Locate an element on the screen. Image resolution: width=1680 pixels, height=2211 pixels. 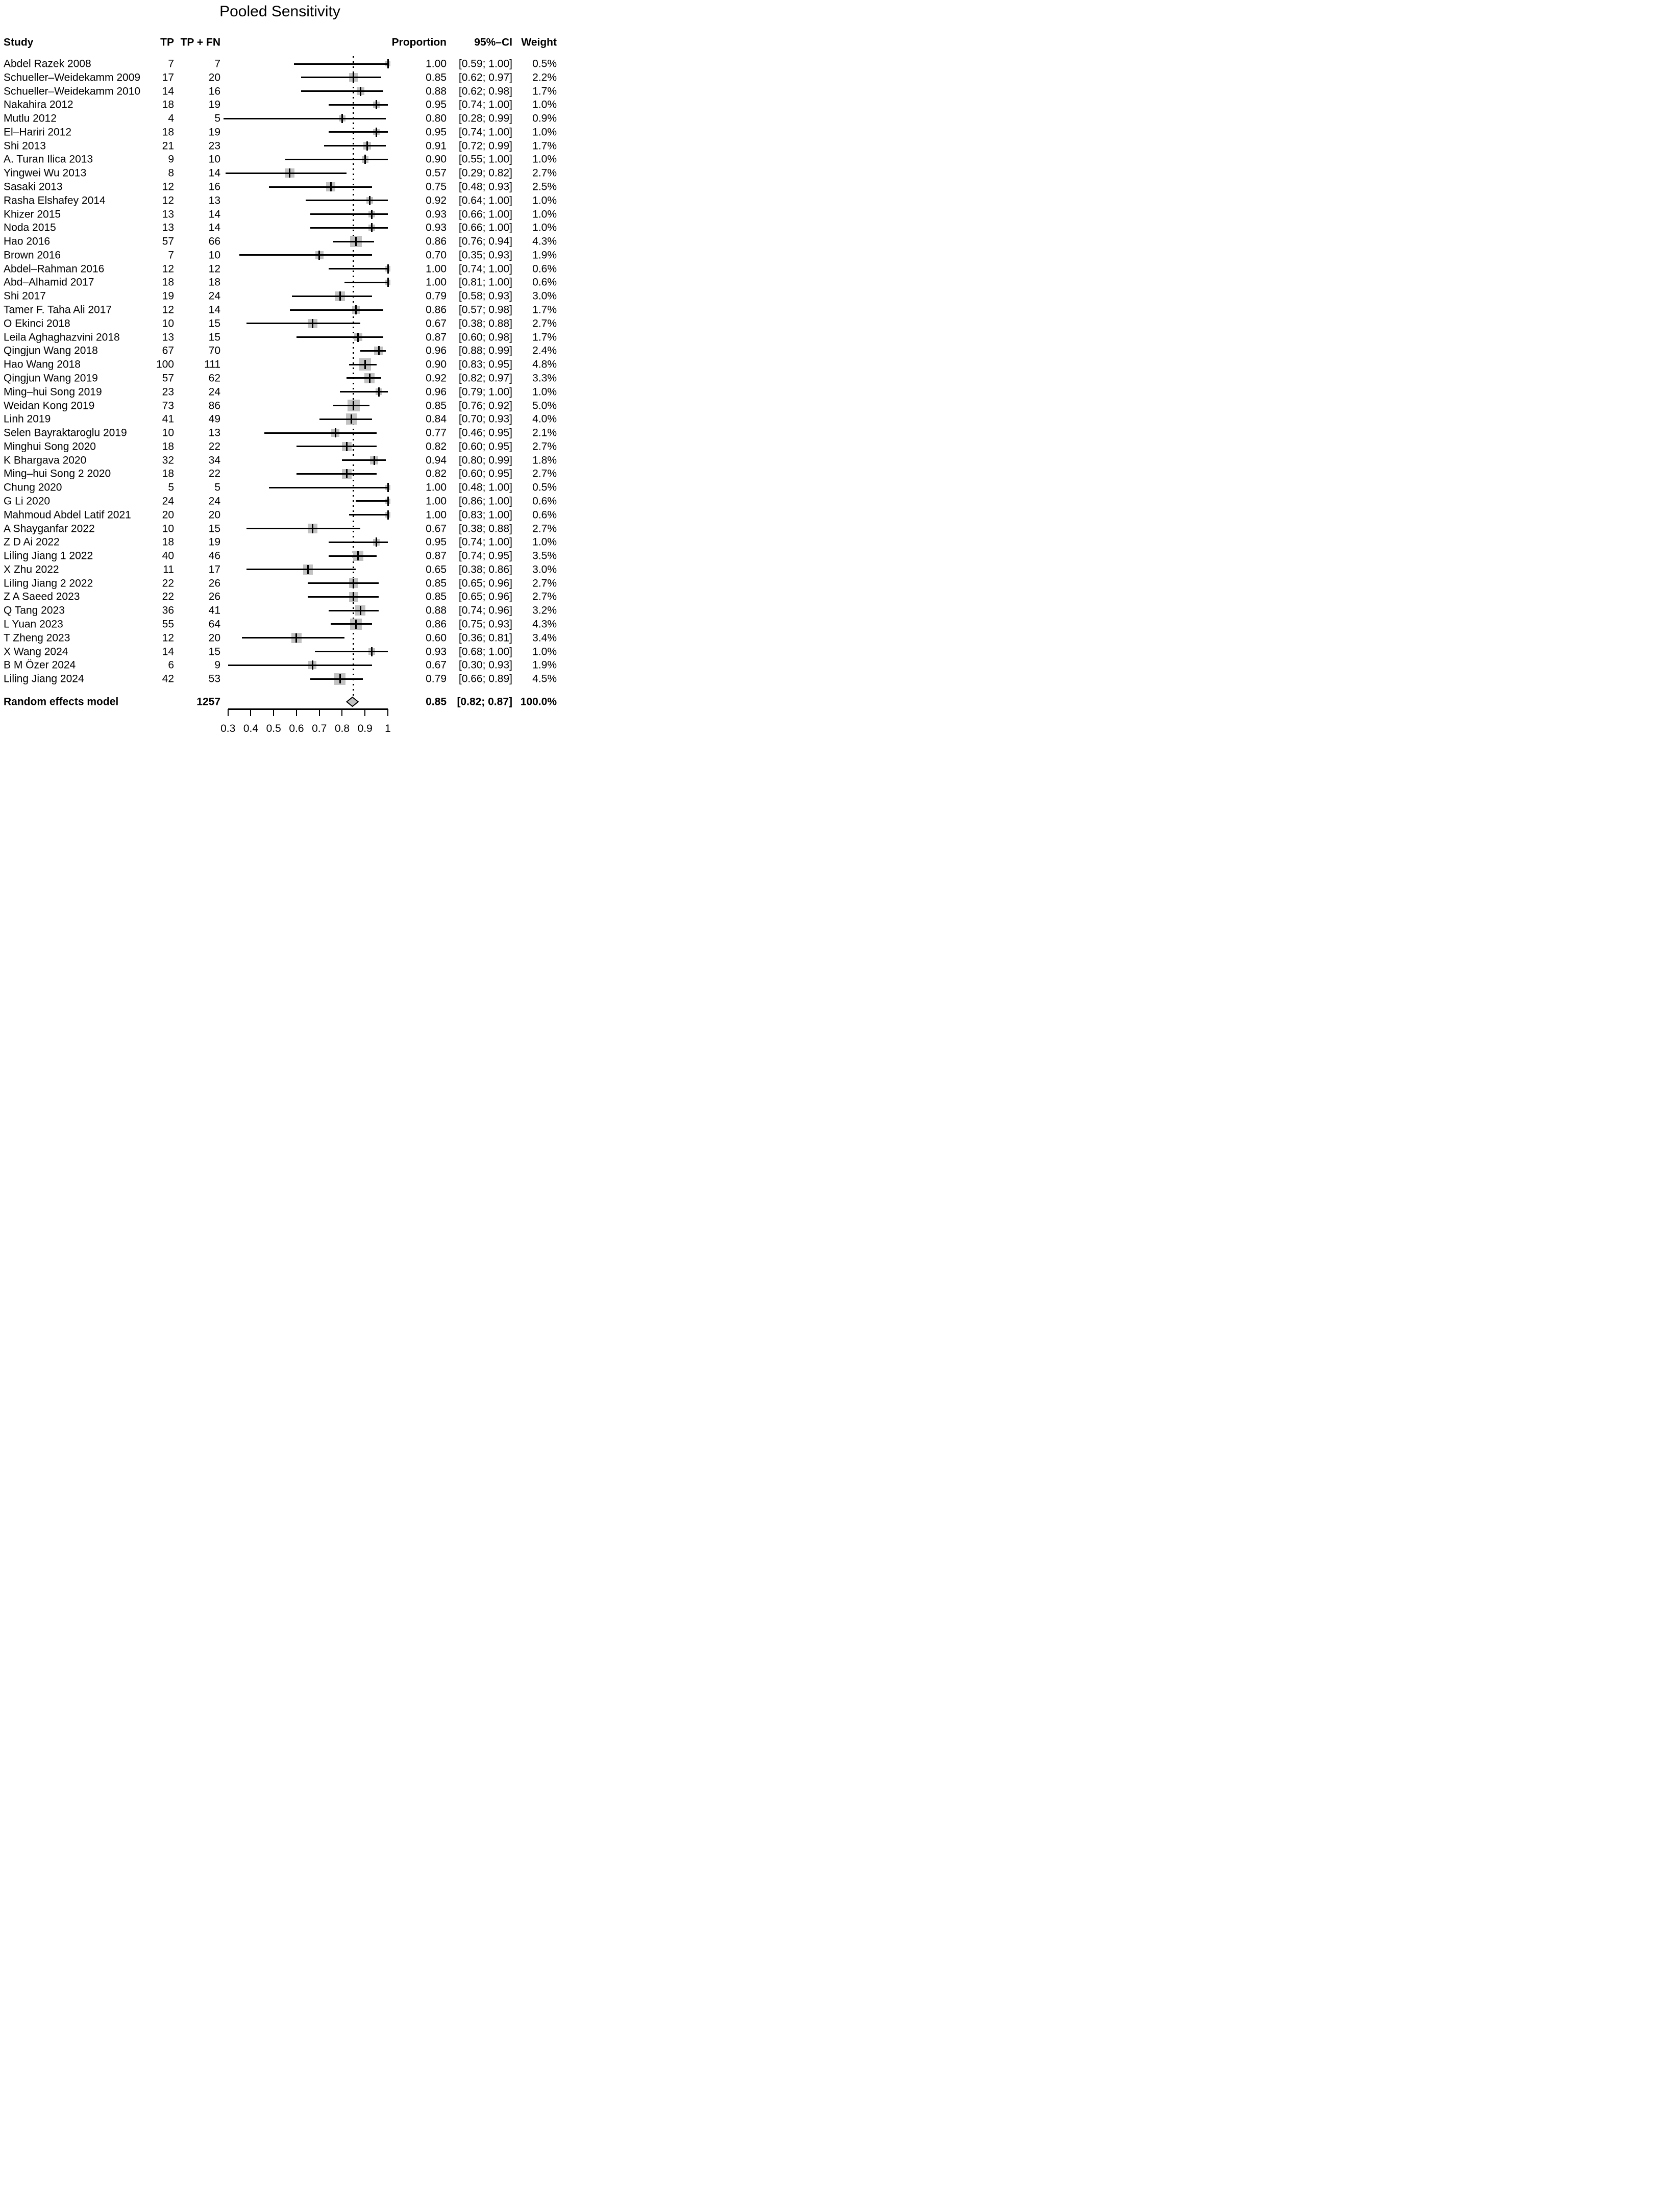
ci-value: [0.29; 0.82] is located at coordinates (485, 173).